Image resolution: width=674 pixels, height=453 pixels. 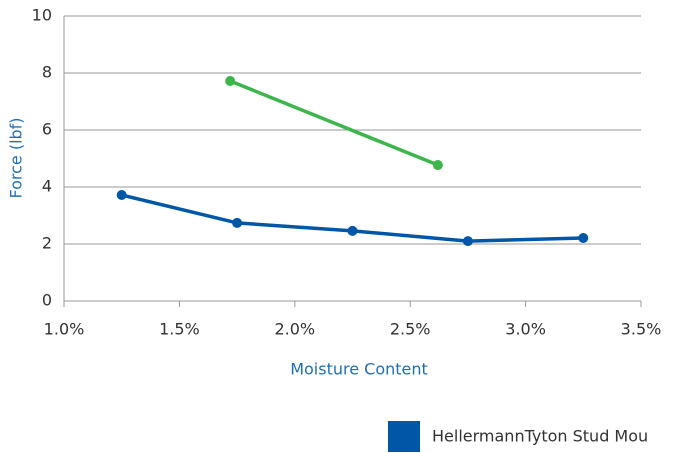 I want to click on legend-label: HellermannTyton Stud Mou, so click(x=540, y=436).